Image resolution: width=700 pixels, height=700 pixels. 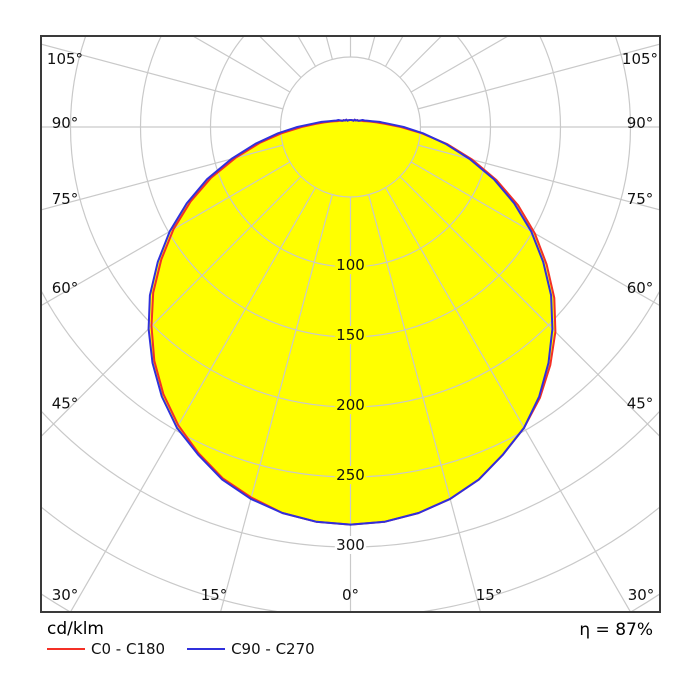 I want to click on ring-label: 250, so click(x=350, y=475).